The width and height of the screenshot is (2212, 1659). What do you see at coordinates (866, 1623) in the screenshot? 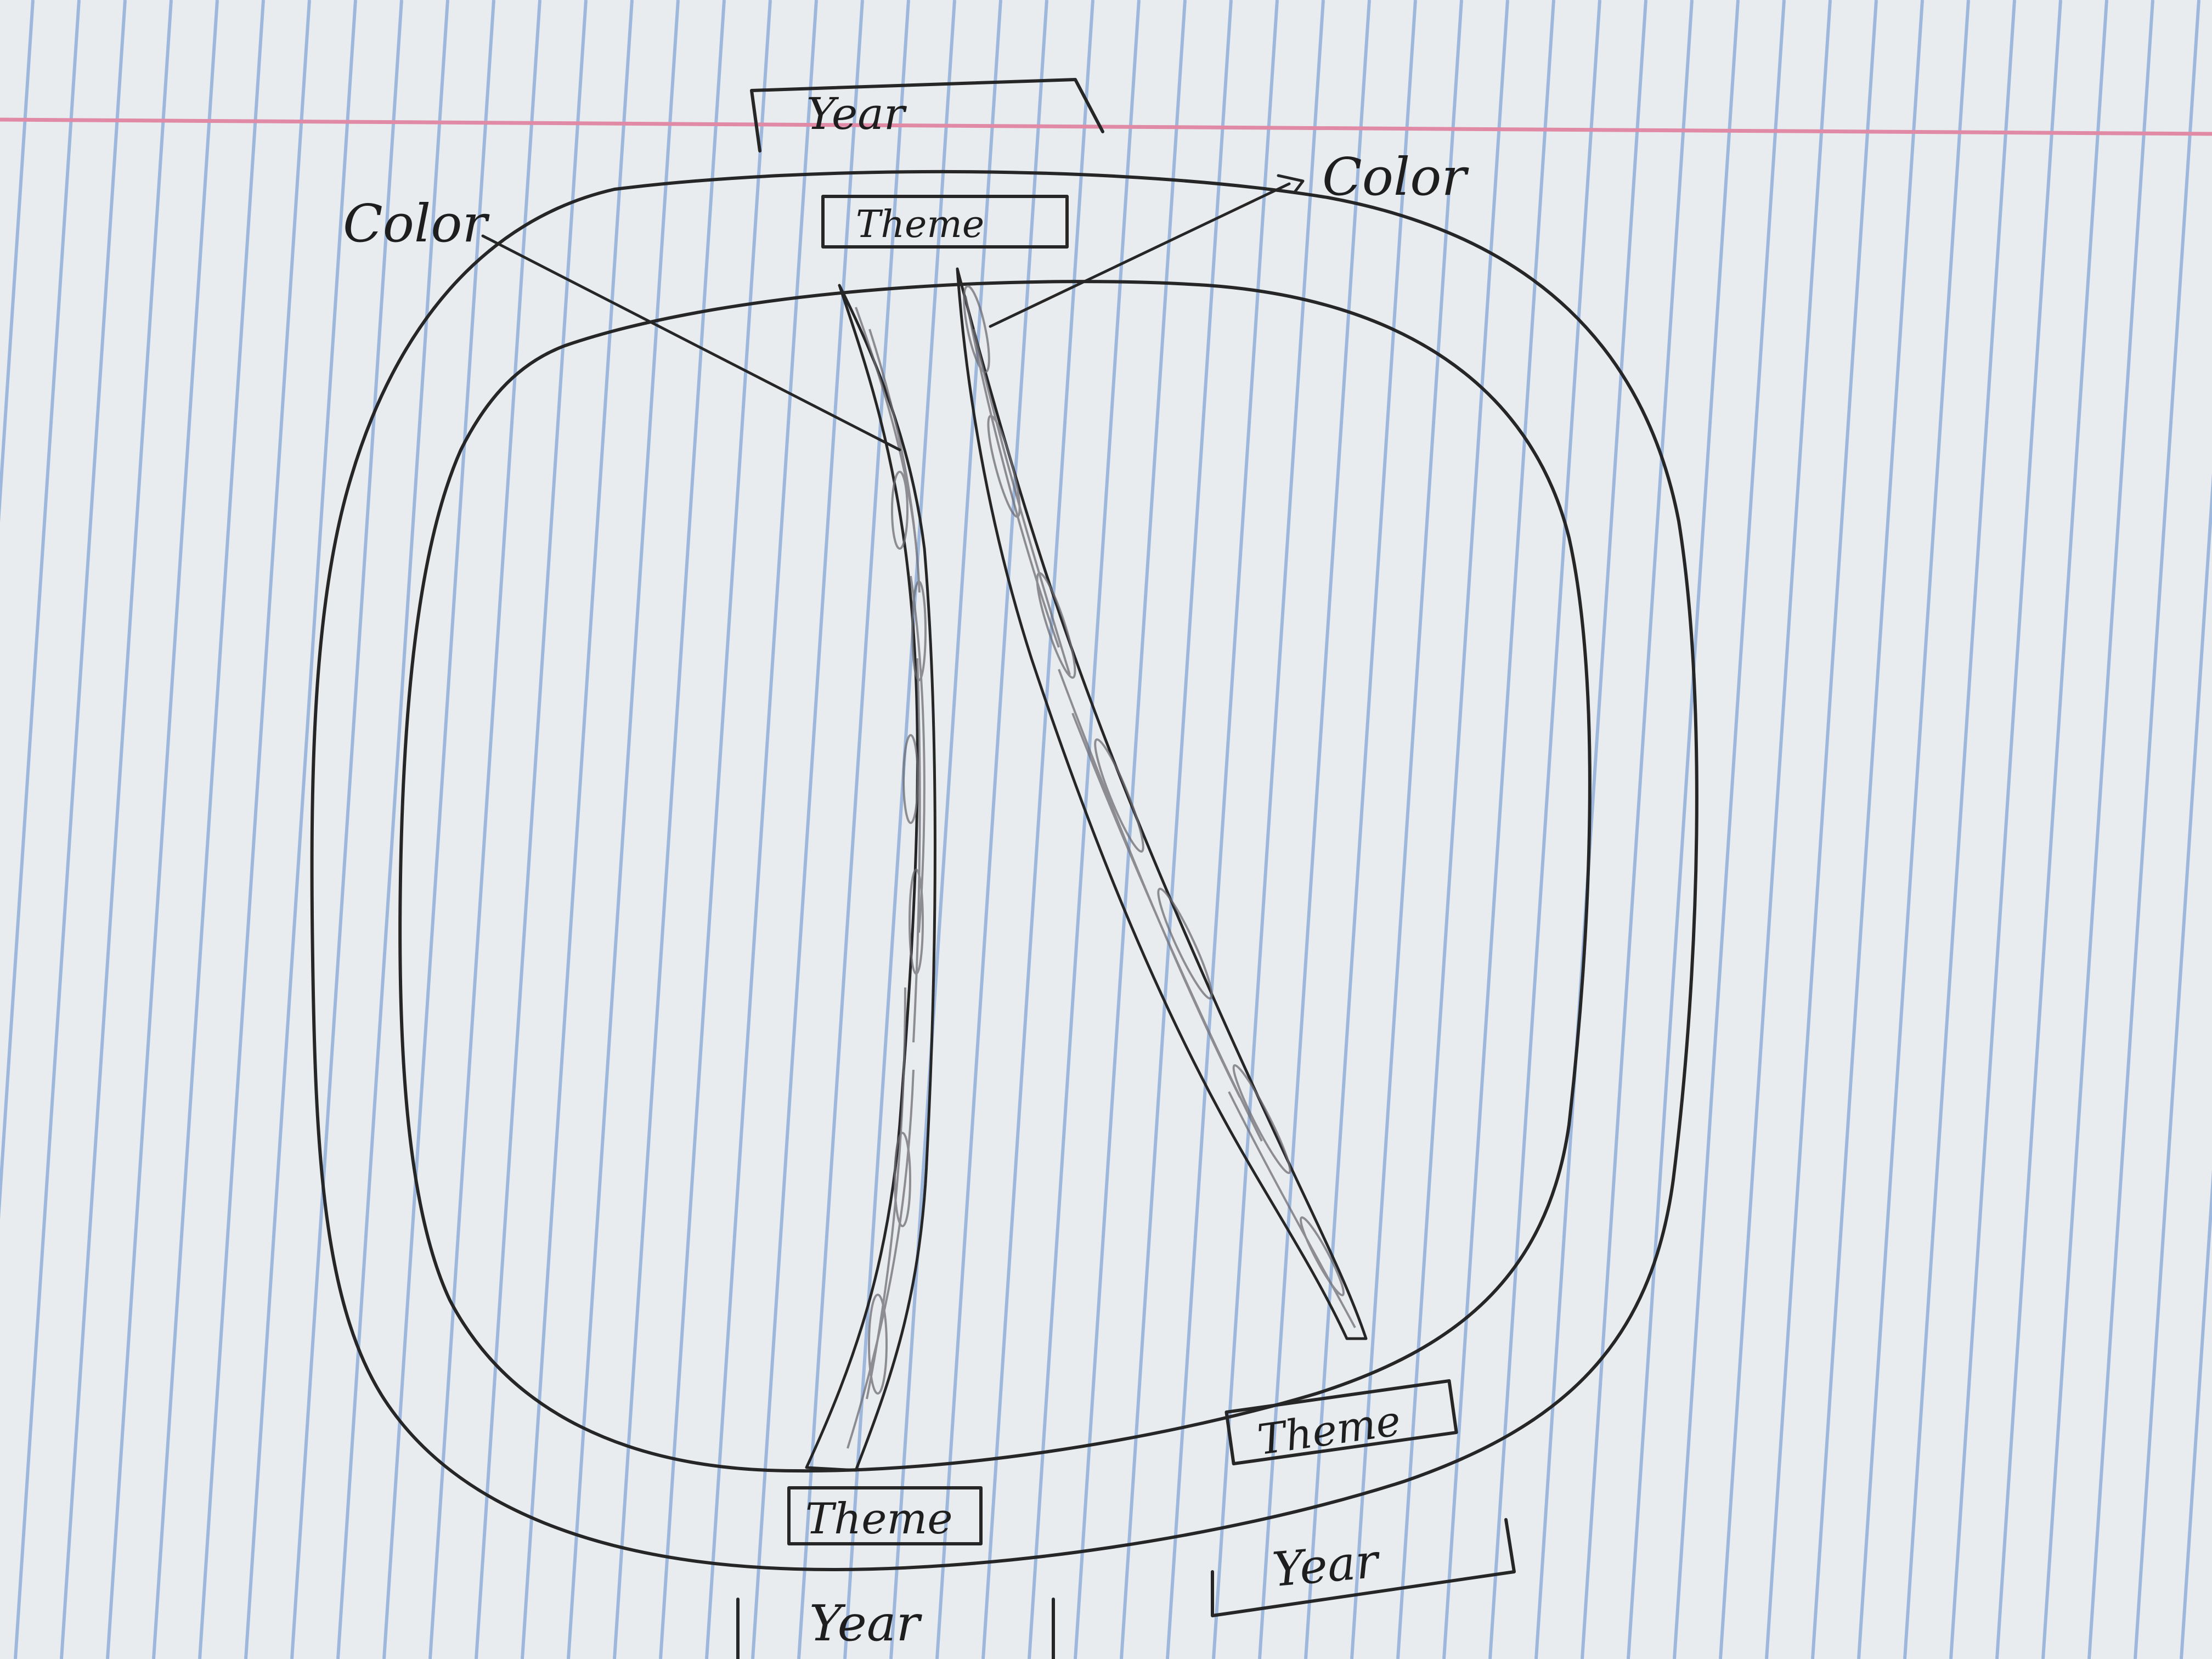
I see `bottom-left-year-label: Year` at bounding box center [866, 1623].